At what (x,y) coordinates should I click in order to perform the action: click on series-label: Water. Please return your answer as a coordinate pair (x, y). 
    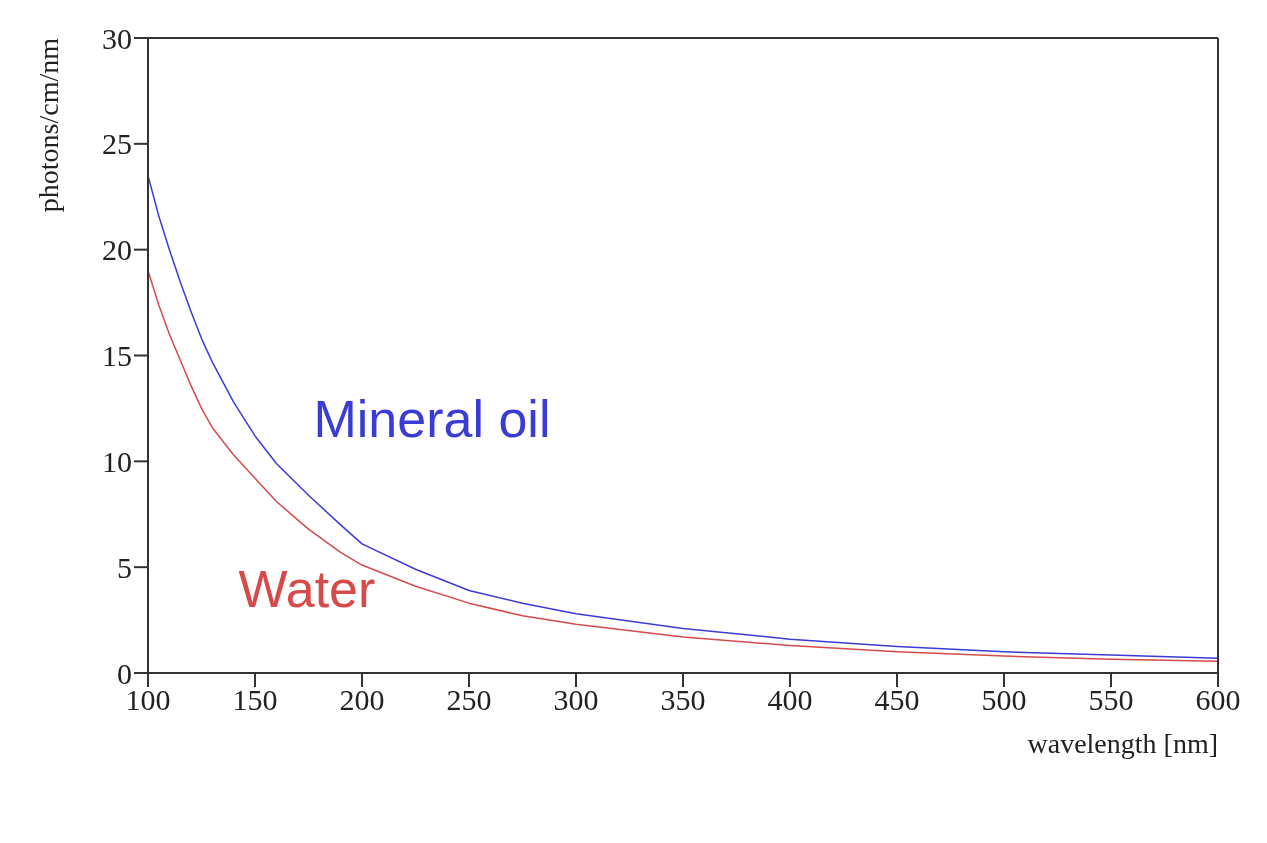
    Looking at the image, I should click on (307, 588).